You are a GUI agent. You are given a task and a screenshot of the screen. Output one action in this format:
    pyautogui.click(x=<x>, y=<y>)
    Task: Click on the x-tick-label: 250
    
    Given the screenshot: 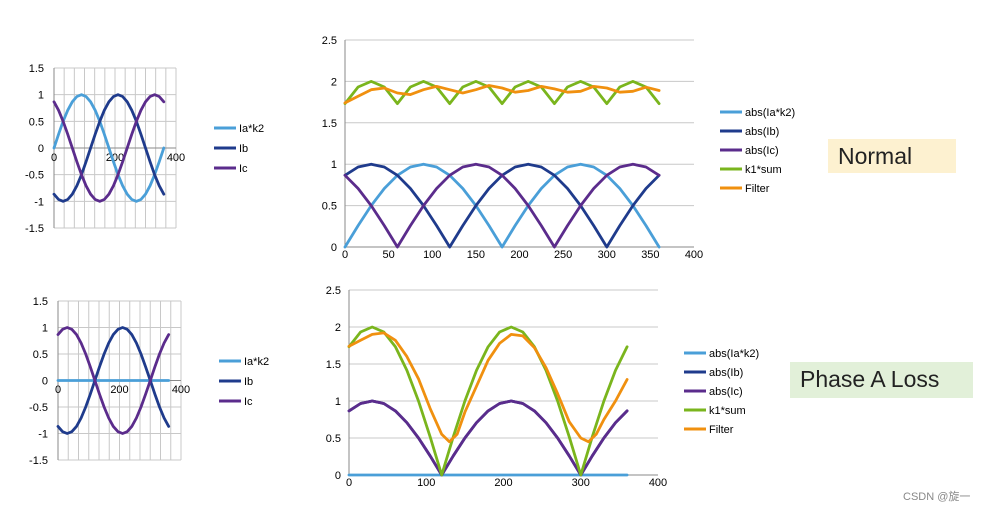 What is the action you would take?
    pyautogui.click(x=563, y=255)
    